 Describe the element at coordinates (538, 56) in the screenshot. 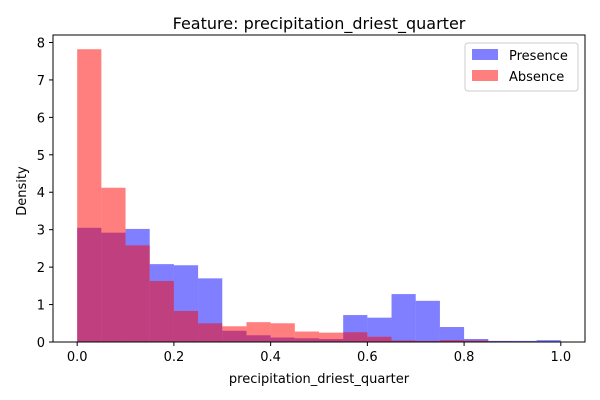

I see `legend-label-presence: Presence` at that location.